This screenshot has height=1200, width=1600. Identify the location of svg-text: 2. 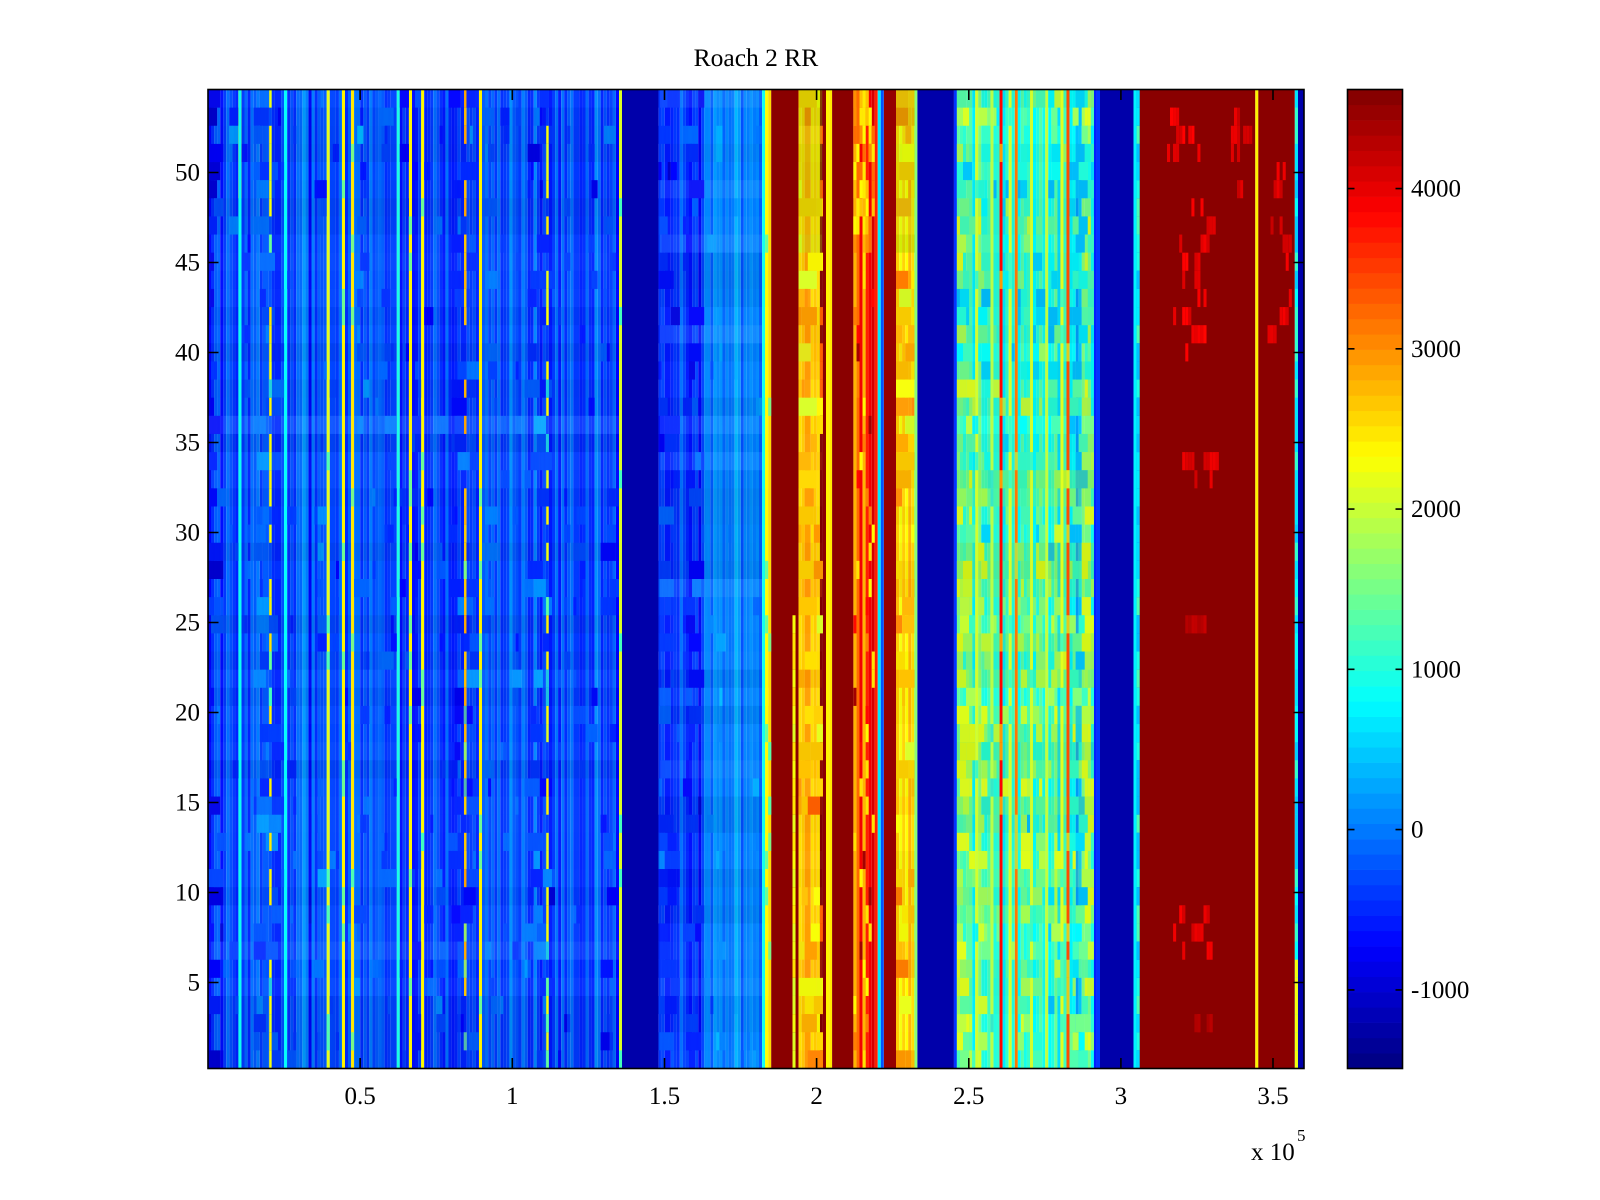
(816, 1096).